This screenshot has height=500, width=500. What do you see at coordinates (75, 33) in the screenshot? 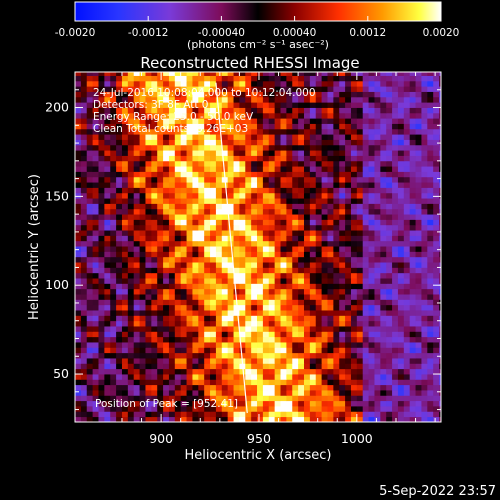
I see `colorbar-tick-label: -0.0020` at bounding box center [75, 33].